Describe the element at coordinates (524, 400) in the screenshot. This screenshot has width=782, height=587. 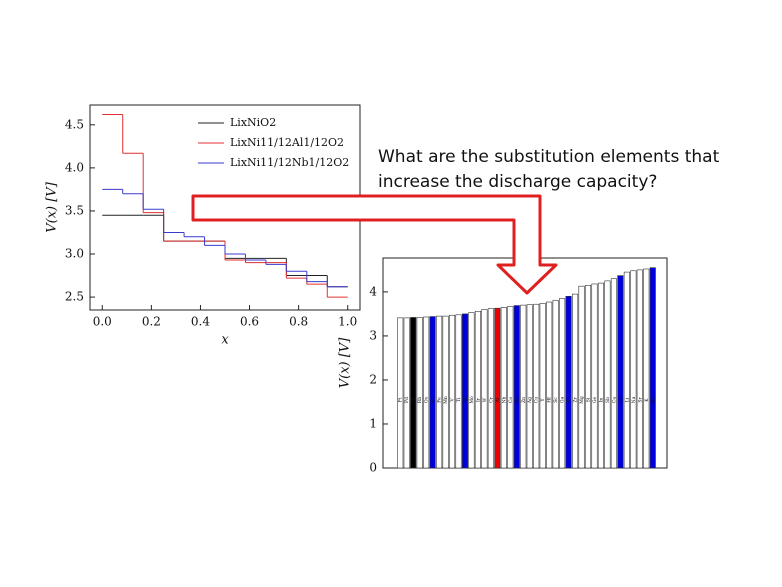
I see `bar-label: Zn` at that location.